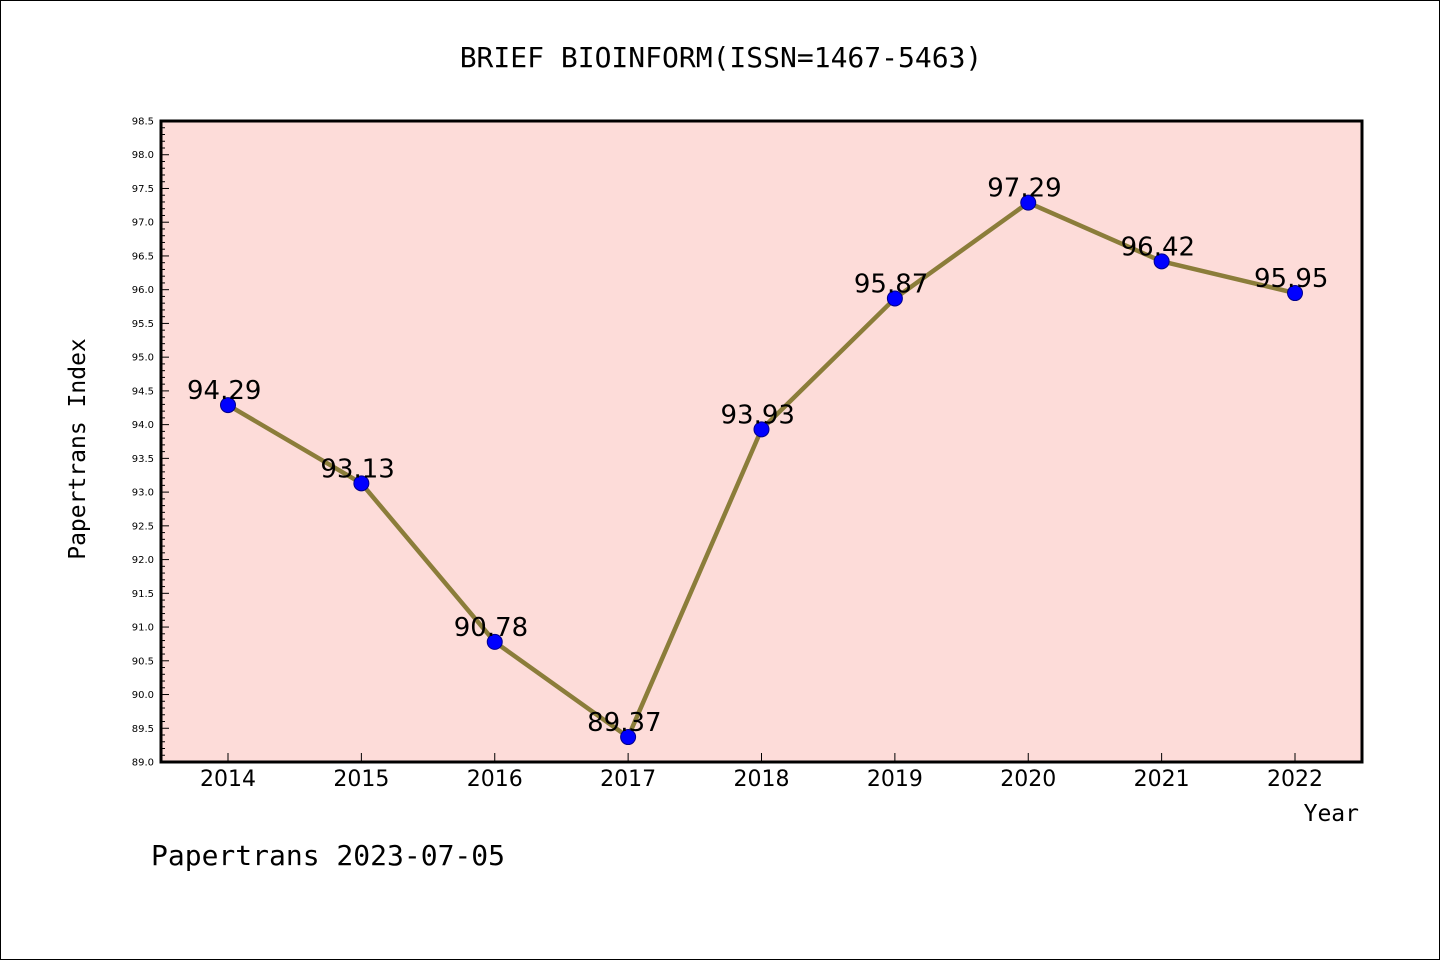  Describe the element at coordinates (628, 779) in the screenshot. I see `x-tick-label: 2017` at that location.